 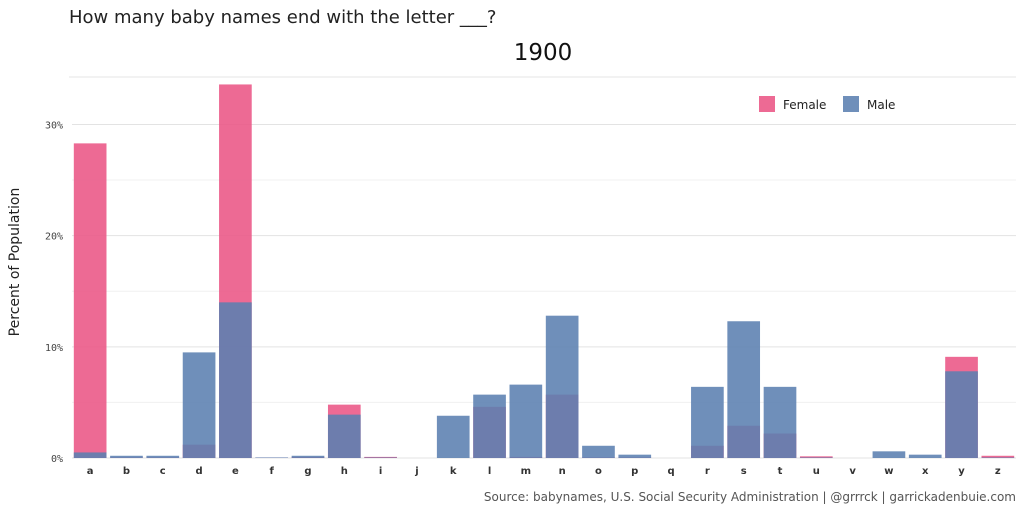 What do you see at coordinates (90, 471) in the screenshot?
I see `x-tick-label: a` at bounding box center [90, 471].